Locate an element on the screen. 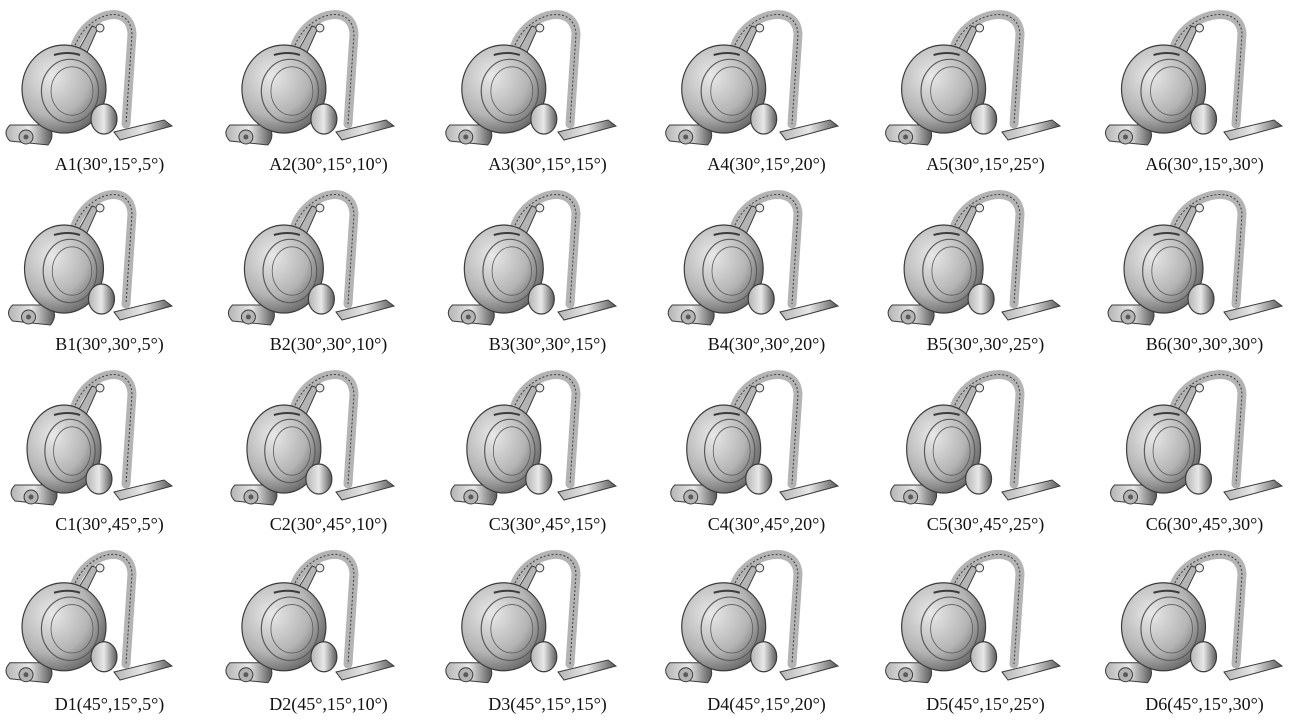  render-cell: C1(30°,45°,5°) is located at coordinates (109, 450).